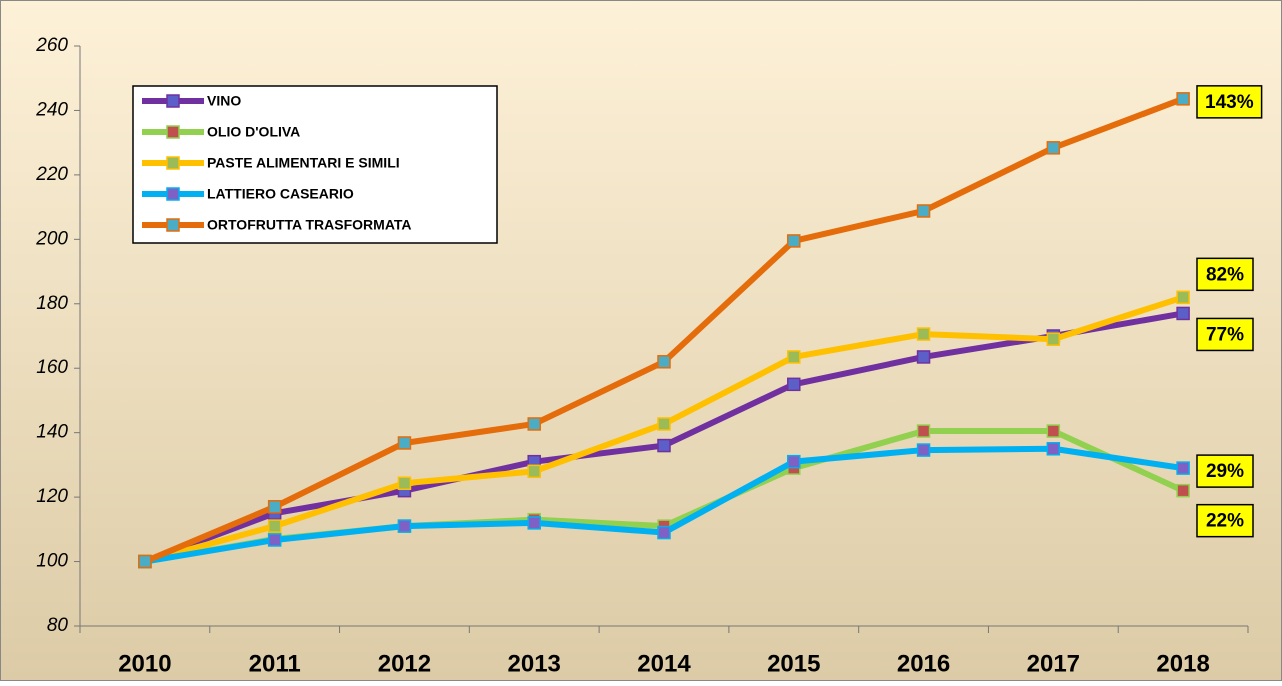 The image size is (1282, 686). Describe the element at coordinates (51, 45) in the screenshot. I see `y-tick-label: 260` at that location.